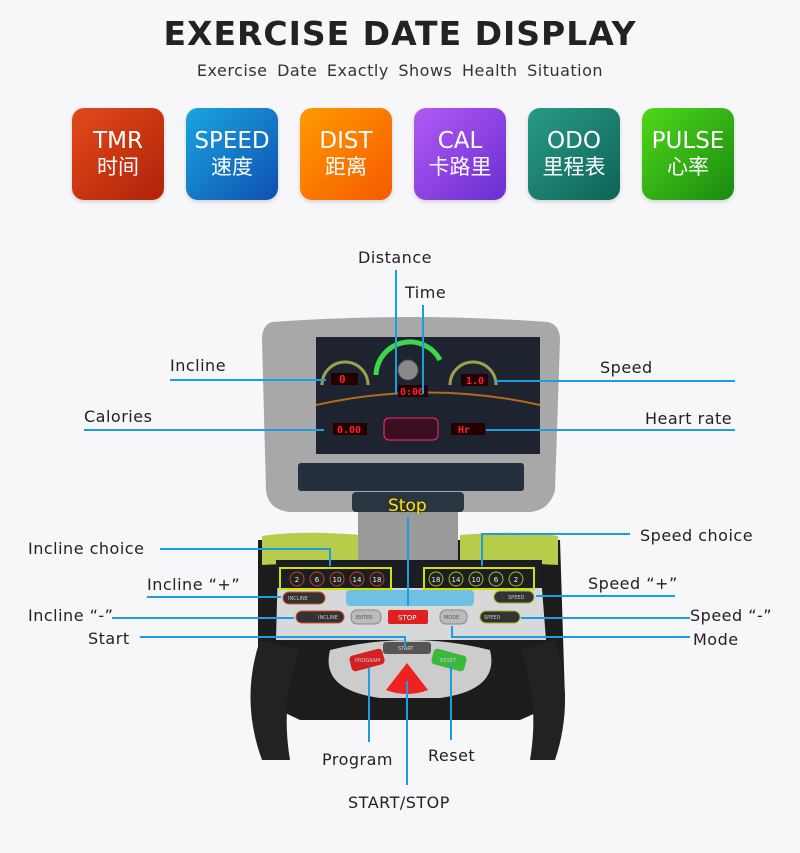 The width and height of the screenshot is (800, 853). Describe the element at coordinates (697, 535) in the screenshot. I see `callout-speed-choice: Speed choice` at that location.